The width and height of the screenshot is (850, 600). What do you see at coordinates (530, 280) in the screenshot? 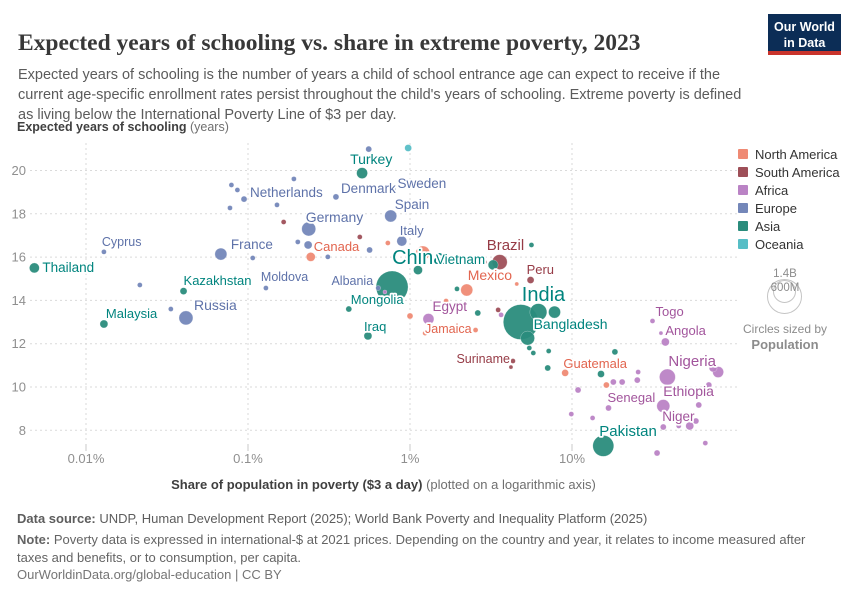
I see `data-point-peru` at bounding box center [530, 280].